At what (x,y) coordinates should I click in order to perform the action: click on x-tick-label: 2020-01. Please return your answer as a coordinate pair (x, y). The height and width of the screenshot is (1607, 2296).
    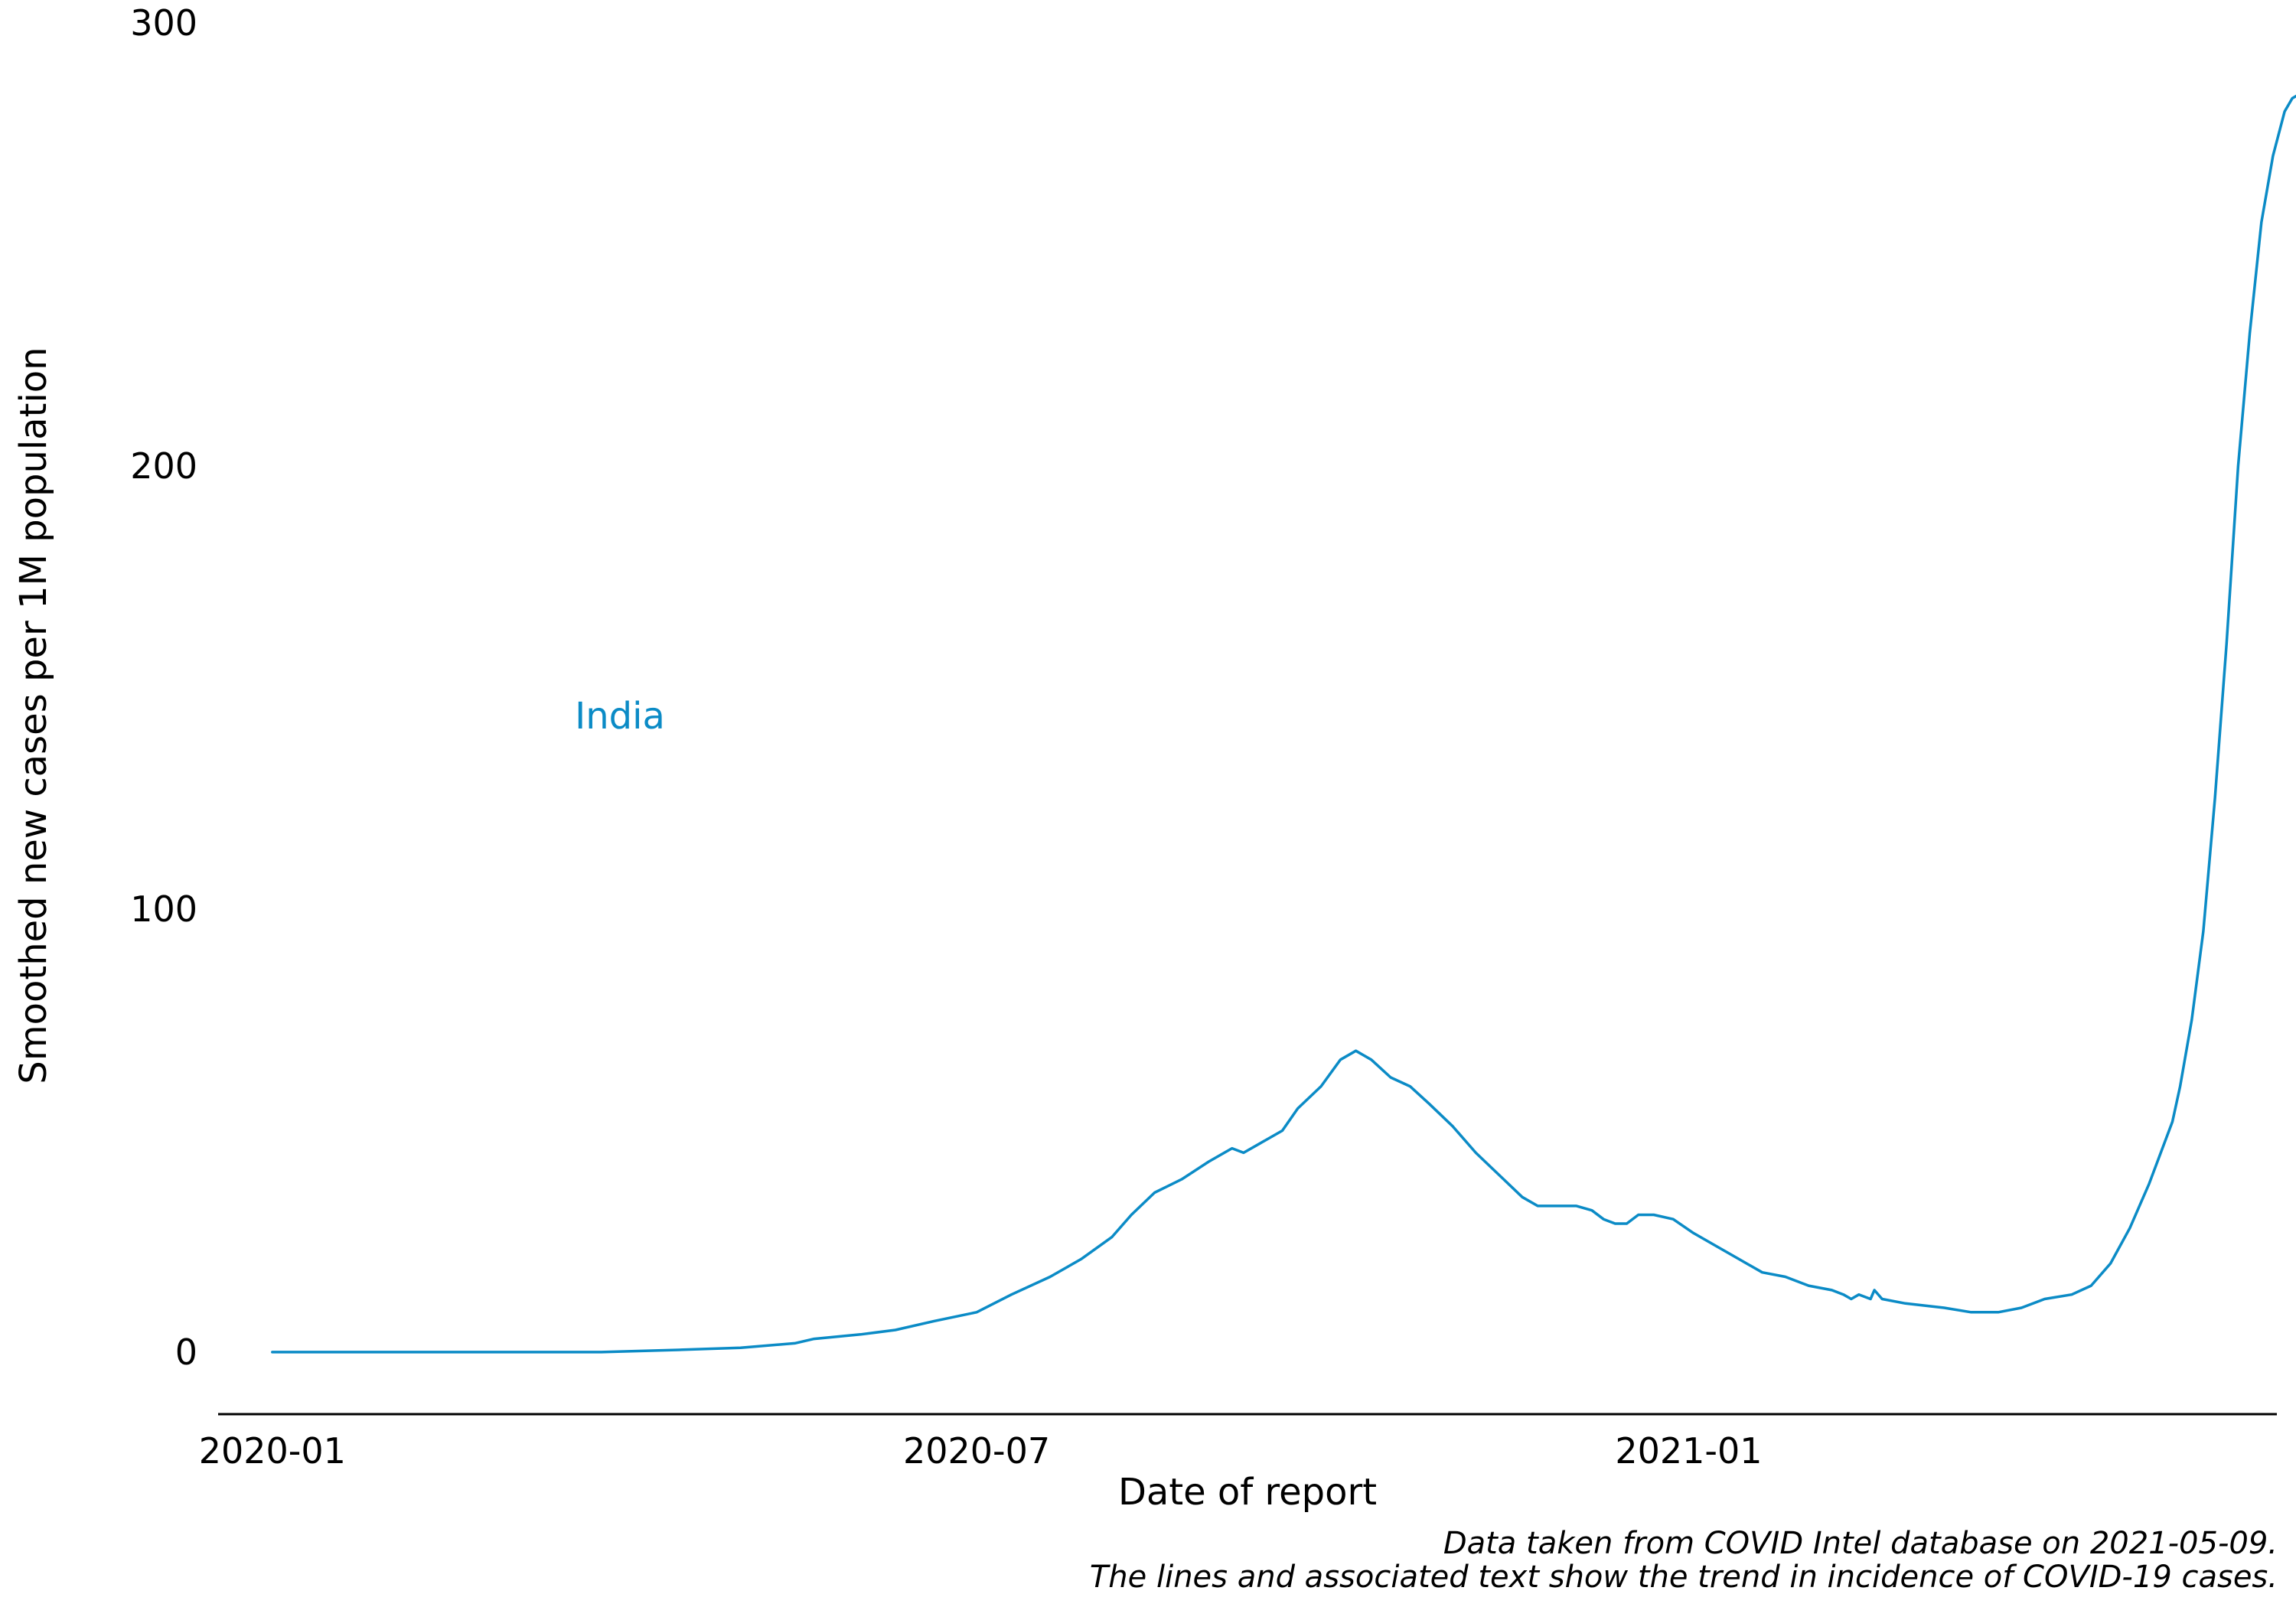
    Looking at the image, I should click on (272, 1451).